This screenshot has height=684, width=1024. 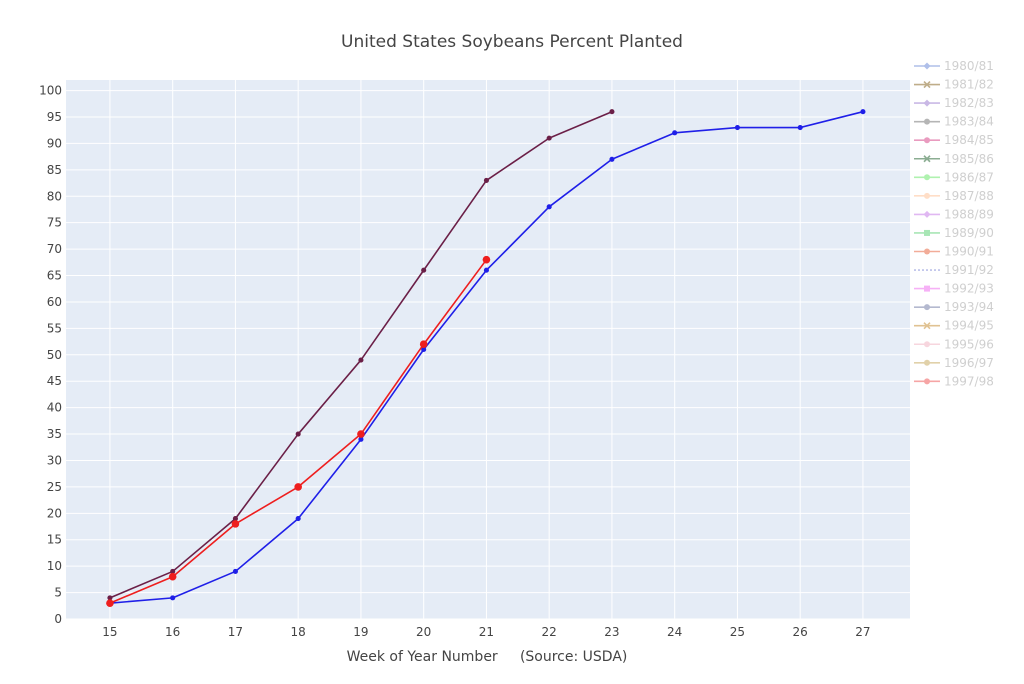 What do you see at coordinates (969, 159) in the screenshot?
I see `legend-label: 1985/86` at bounding box center [969, 159].